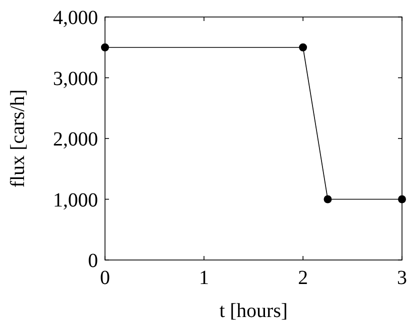 The height and width of the screenshot is (329, 416). I want to click on y-axis-title: flux [cars/h], so click(18, 138).